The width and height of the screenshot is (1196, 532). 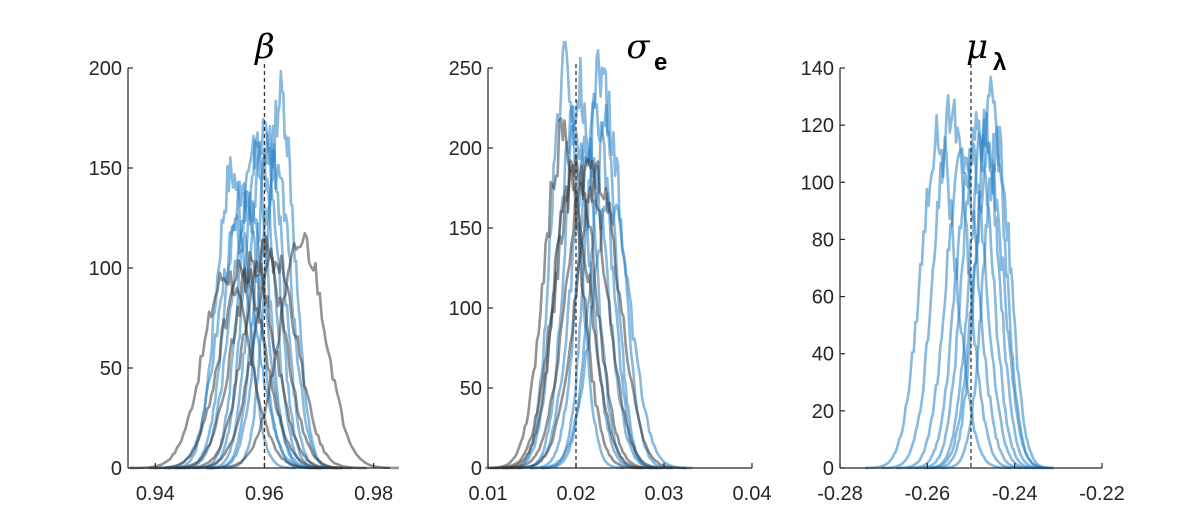 What do you see at coordinates (840, 494) in the screenshot?
I see `x-tick-label: -0.28` at bounding box center [840, 494].